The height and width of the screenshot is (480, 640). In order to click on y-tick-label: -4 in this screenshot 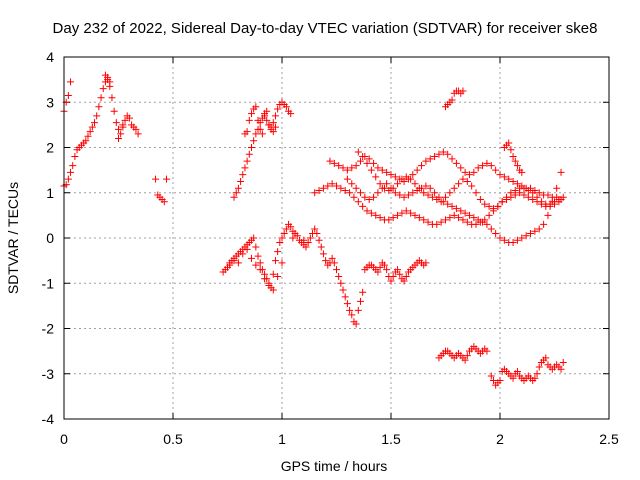, I will do `click(48, 419)`.